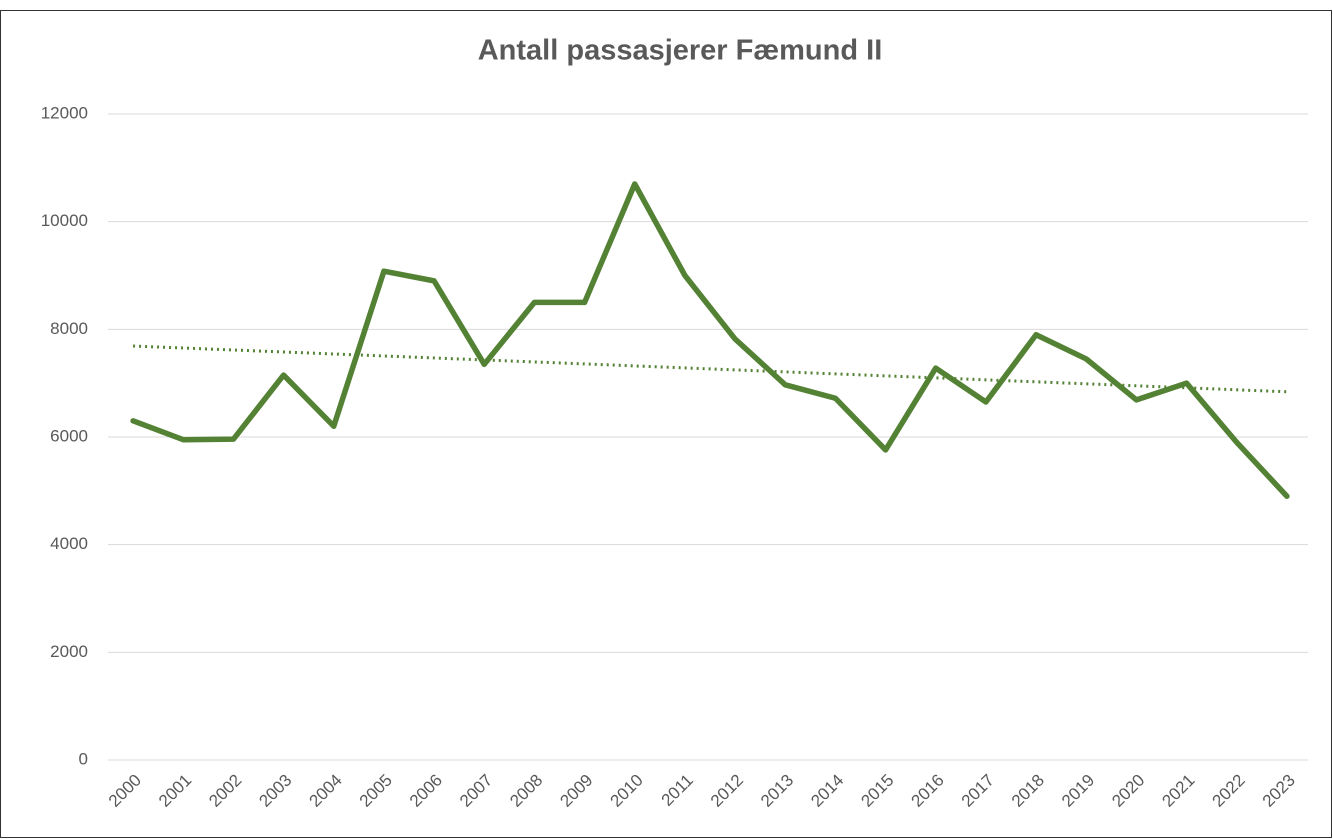 The width and height of the screenshot is (1333, 839). Describe the element at coordinates (64, 112) in the screenshot. I see `y-tick-label: 12000` at that location.